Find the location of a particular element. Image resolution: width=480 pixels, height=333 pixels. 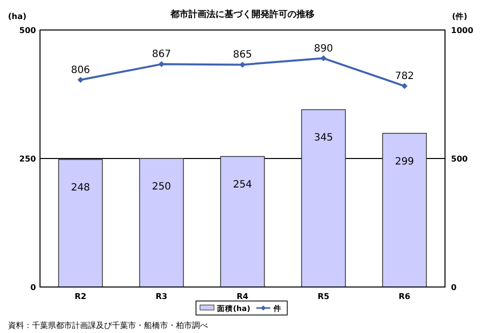

data-label: 782 is located at coordinates (404, 76).